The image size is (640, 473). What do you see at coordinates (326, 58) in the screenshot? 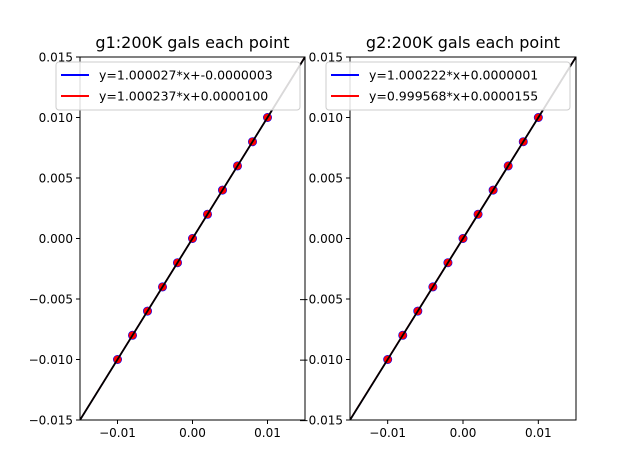
I see `chart2-y-tick-label: 0.015` at bounding box center [326, 58].